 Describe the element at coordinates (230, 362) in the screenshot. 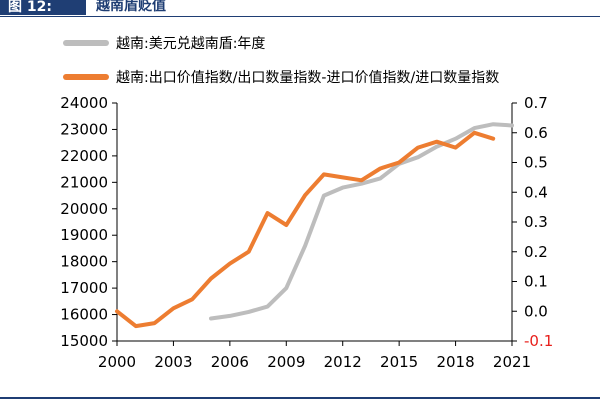

I see `x-tick-label: 2006` at that location.